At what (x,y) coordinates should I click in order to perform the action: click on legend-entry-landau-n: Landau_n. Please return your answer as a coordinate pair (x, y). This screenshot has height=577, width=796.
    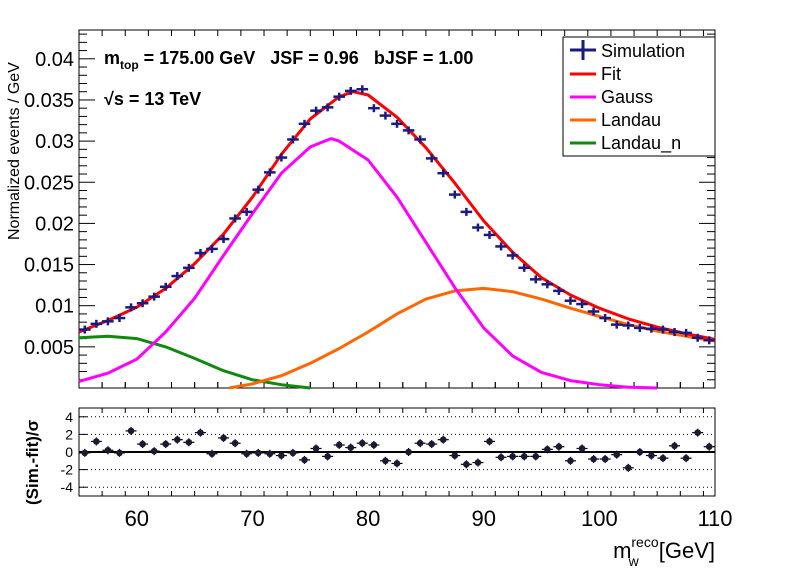
    Looking at the image, I should click on (625, 143).